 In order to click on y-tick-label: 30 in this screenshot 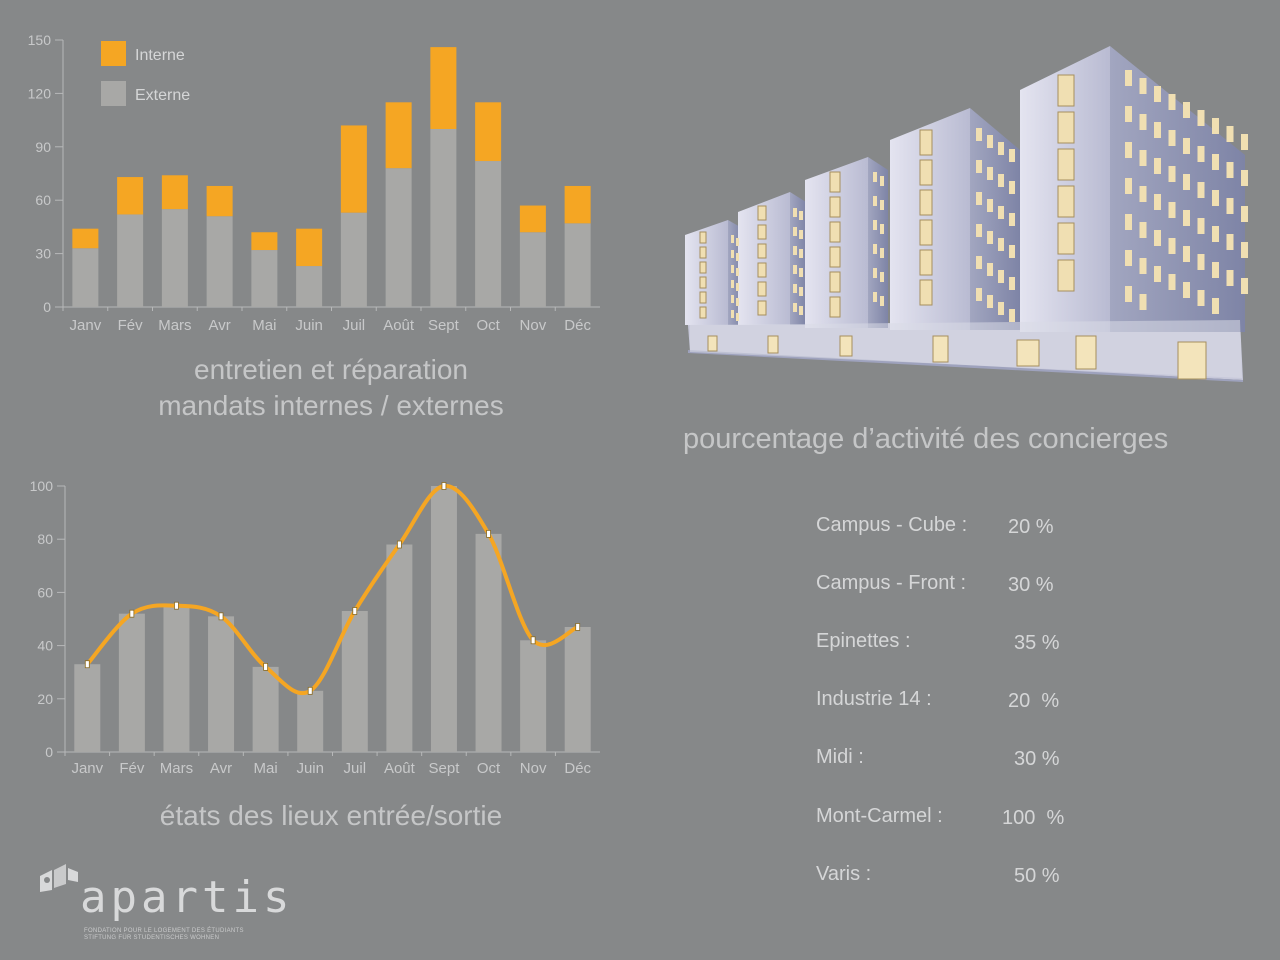, I will do `click(43, 254)`.